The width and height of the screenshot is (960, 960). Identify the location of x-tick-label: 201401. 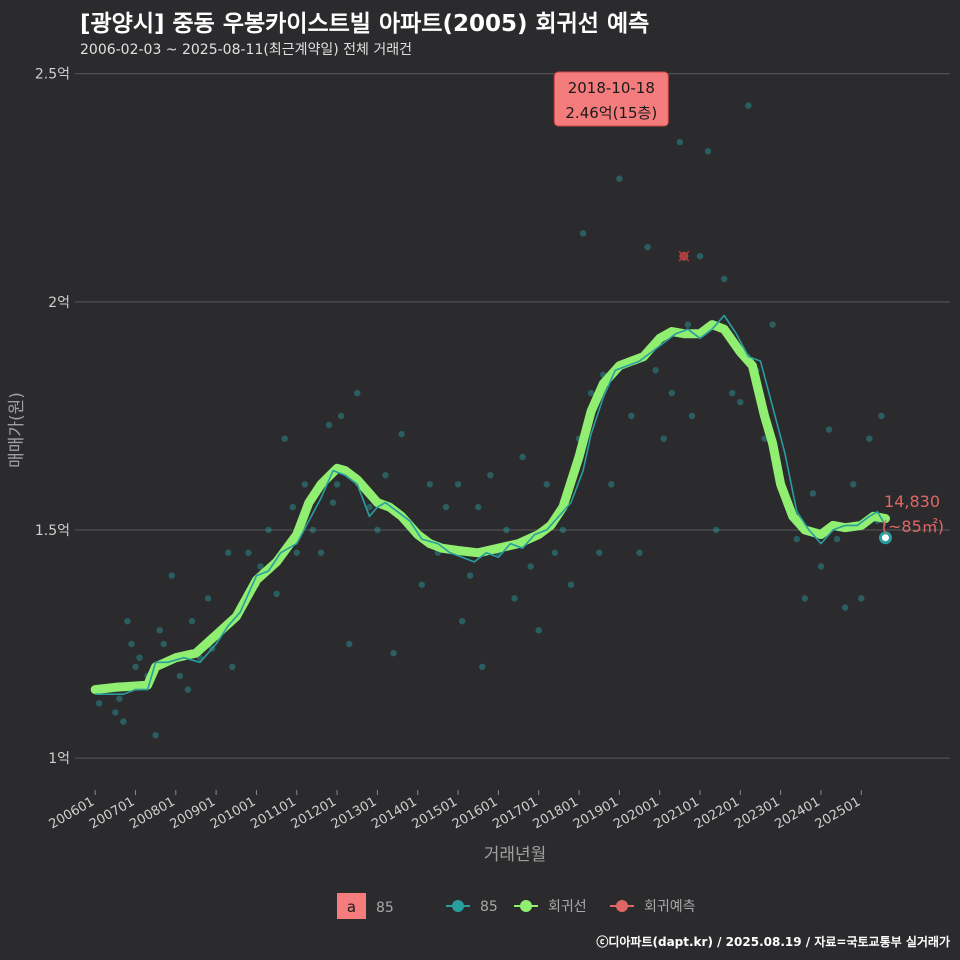
(394, 813).